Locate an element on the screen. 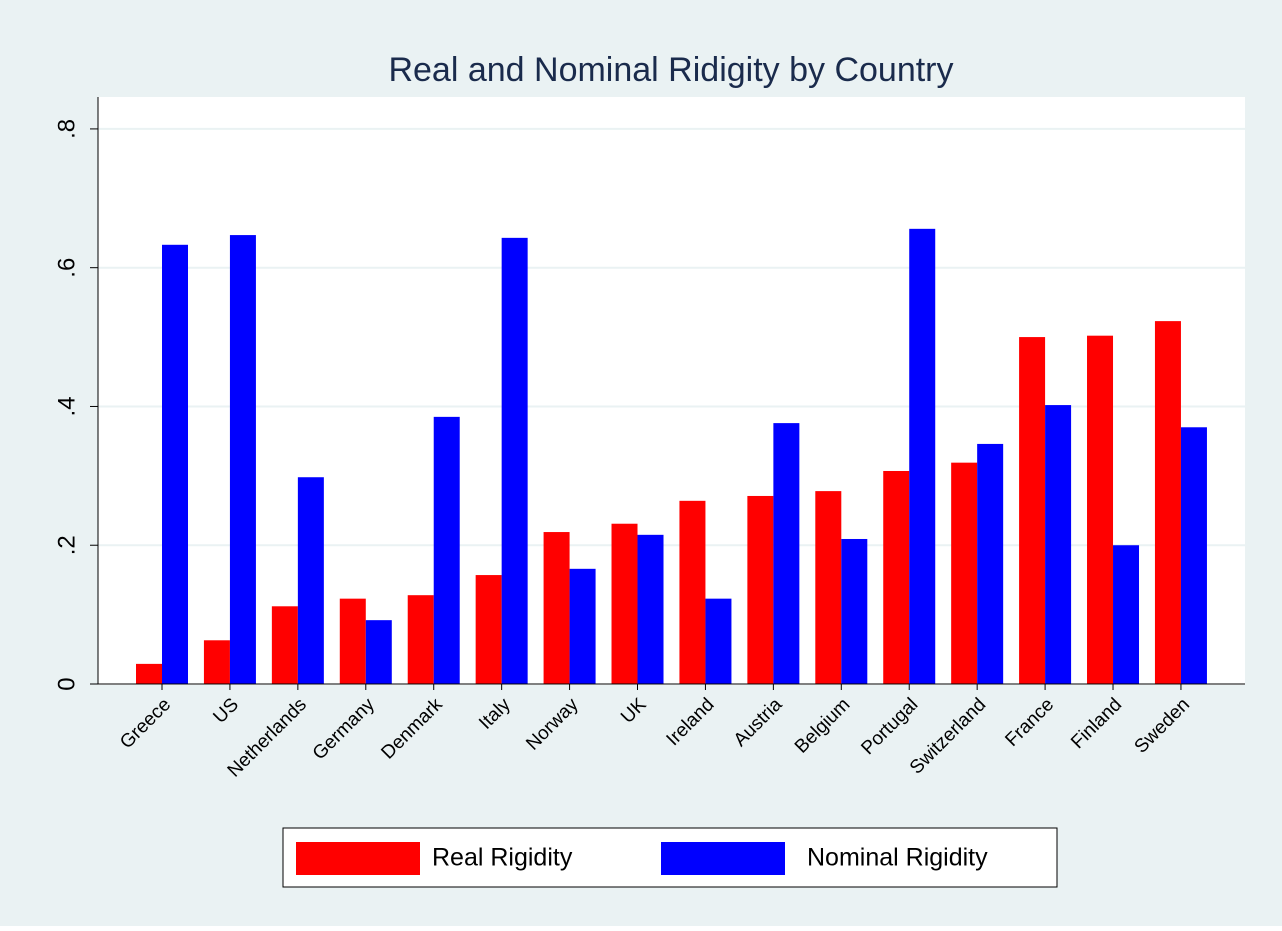  y-tick-label: 0 is located at coordinates (66, 683).